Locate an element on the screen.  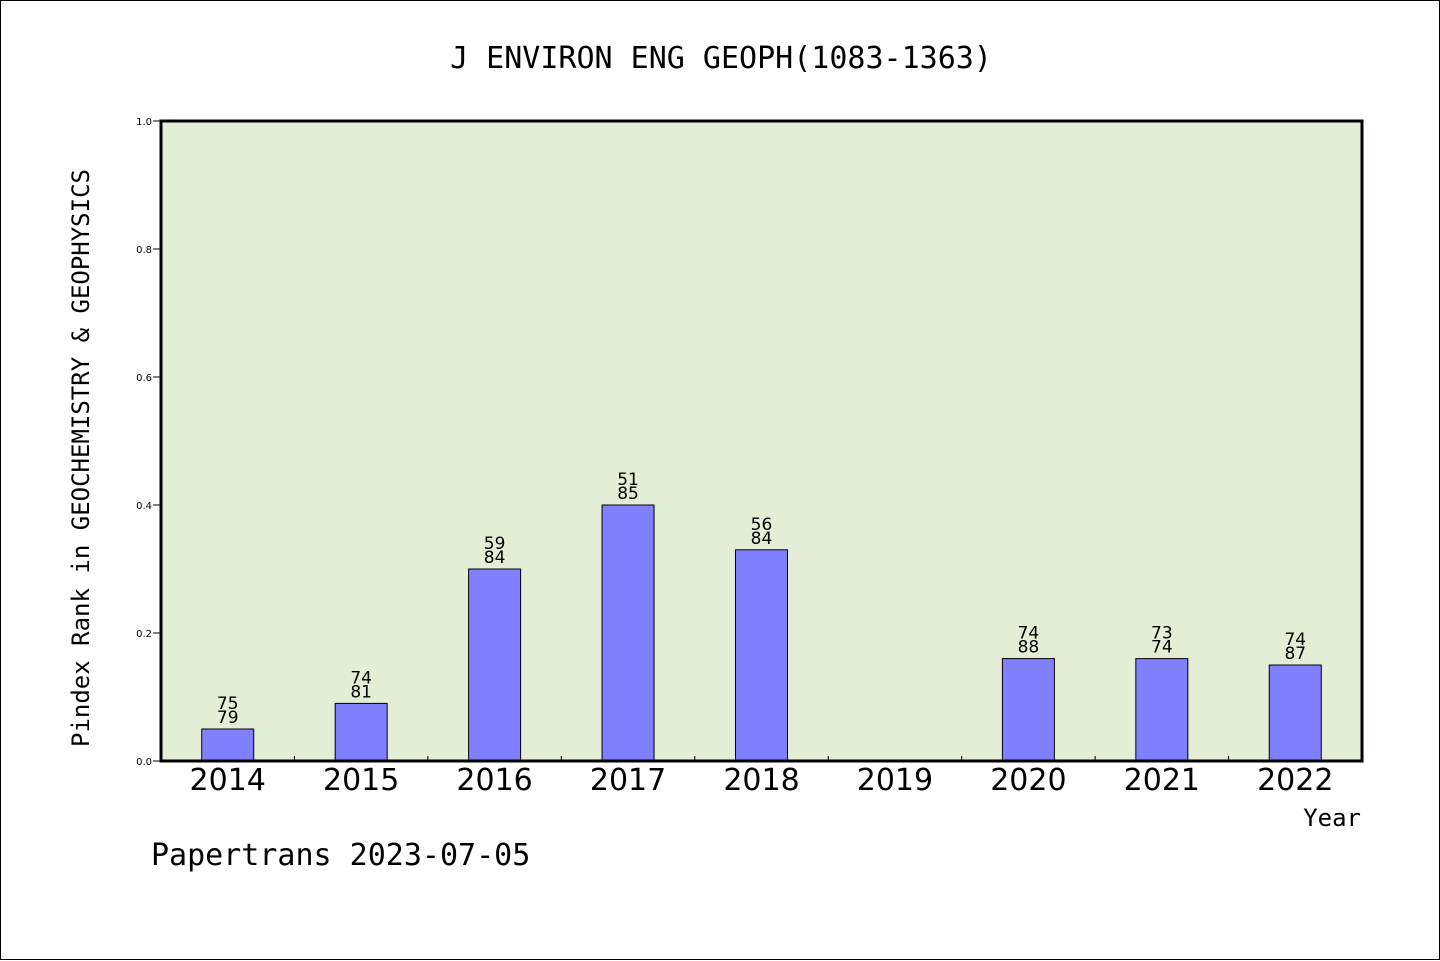
x-tick-label-2014: 2014 is located at coordinates (228, 780).